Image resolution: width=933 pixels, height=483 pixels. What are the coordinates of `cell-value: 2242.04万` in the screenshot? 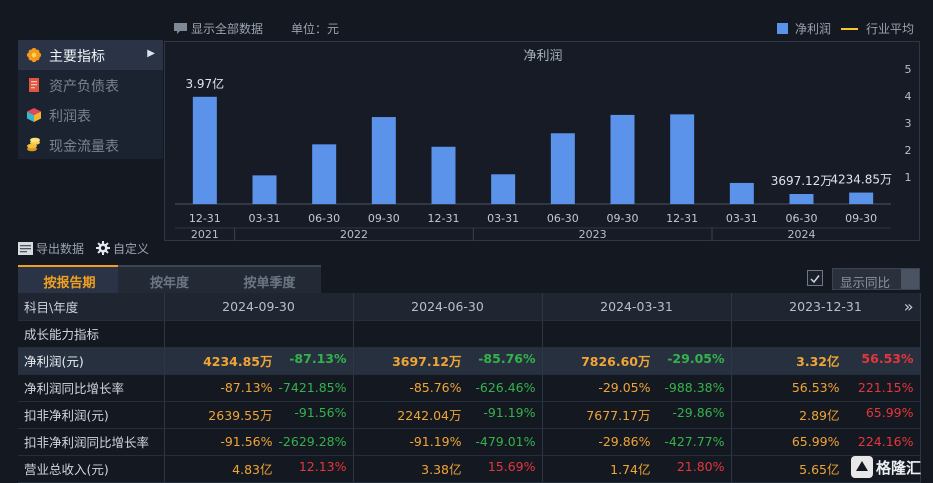 It's located at (429, 415).